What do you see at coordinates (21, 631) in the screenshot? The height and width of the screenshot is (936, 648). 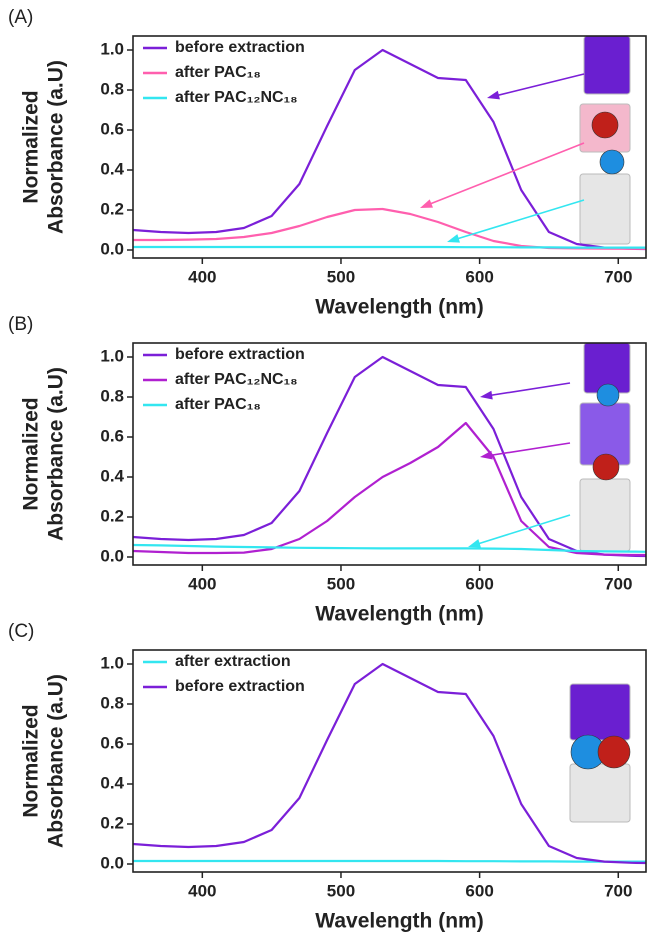 I see `panel-label: (C)` at bounding box center [21, 631].